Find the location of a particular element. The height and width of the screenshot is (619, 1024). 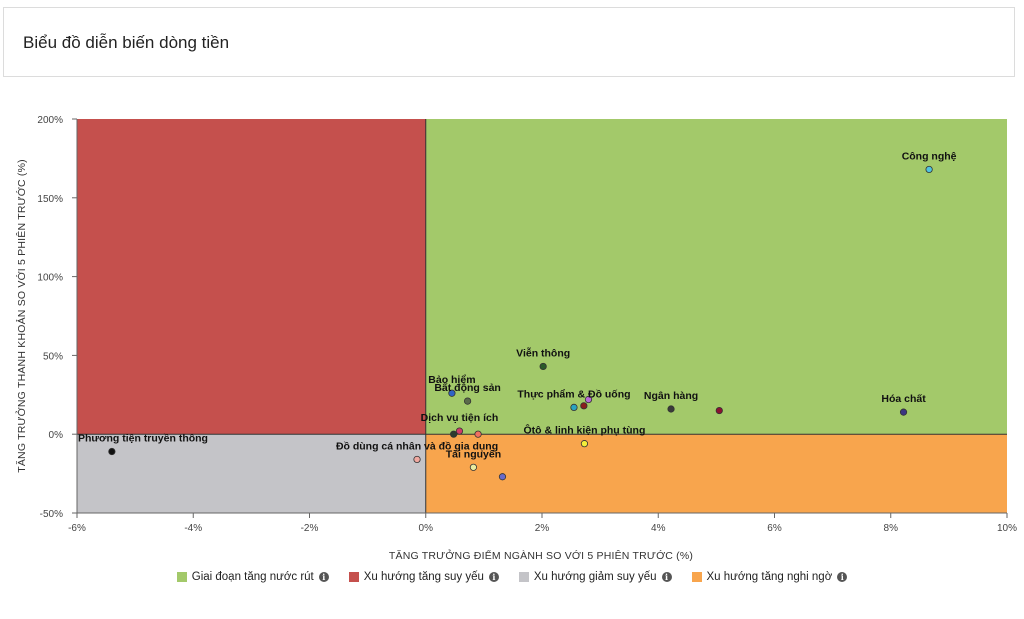

point-label: Hóa chất is located at coordinates (903, 399).